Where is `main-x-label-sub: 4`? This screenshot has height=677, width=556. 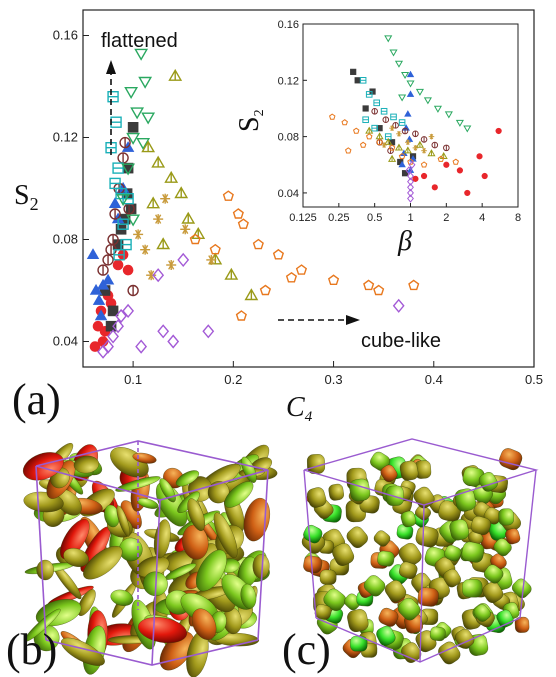 main-x-label-sub: 4 is located at coordinates (309, 417).